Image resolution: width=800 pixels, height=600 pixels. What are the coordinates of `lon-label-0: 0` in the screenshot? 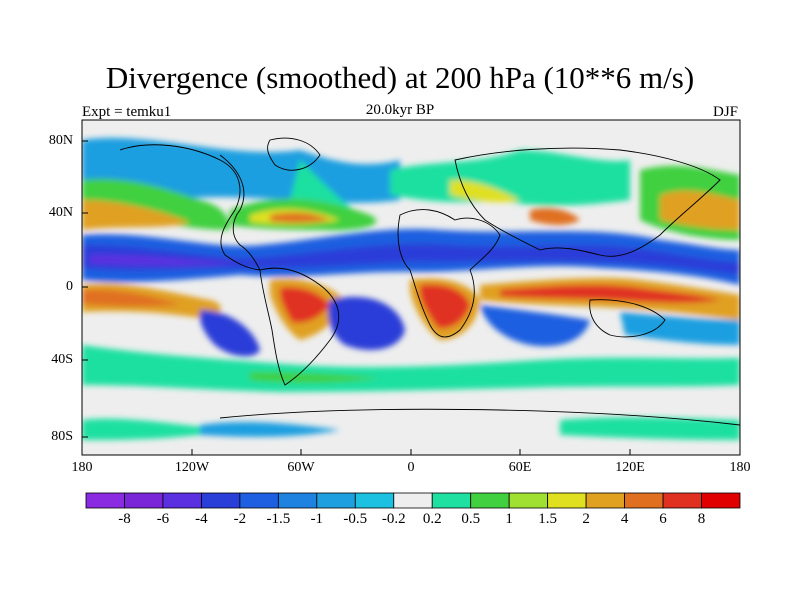 It's located at (411, 467).